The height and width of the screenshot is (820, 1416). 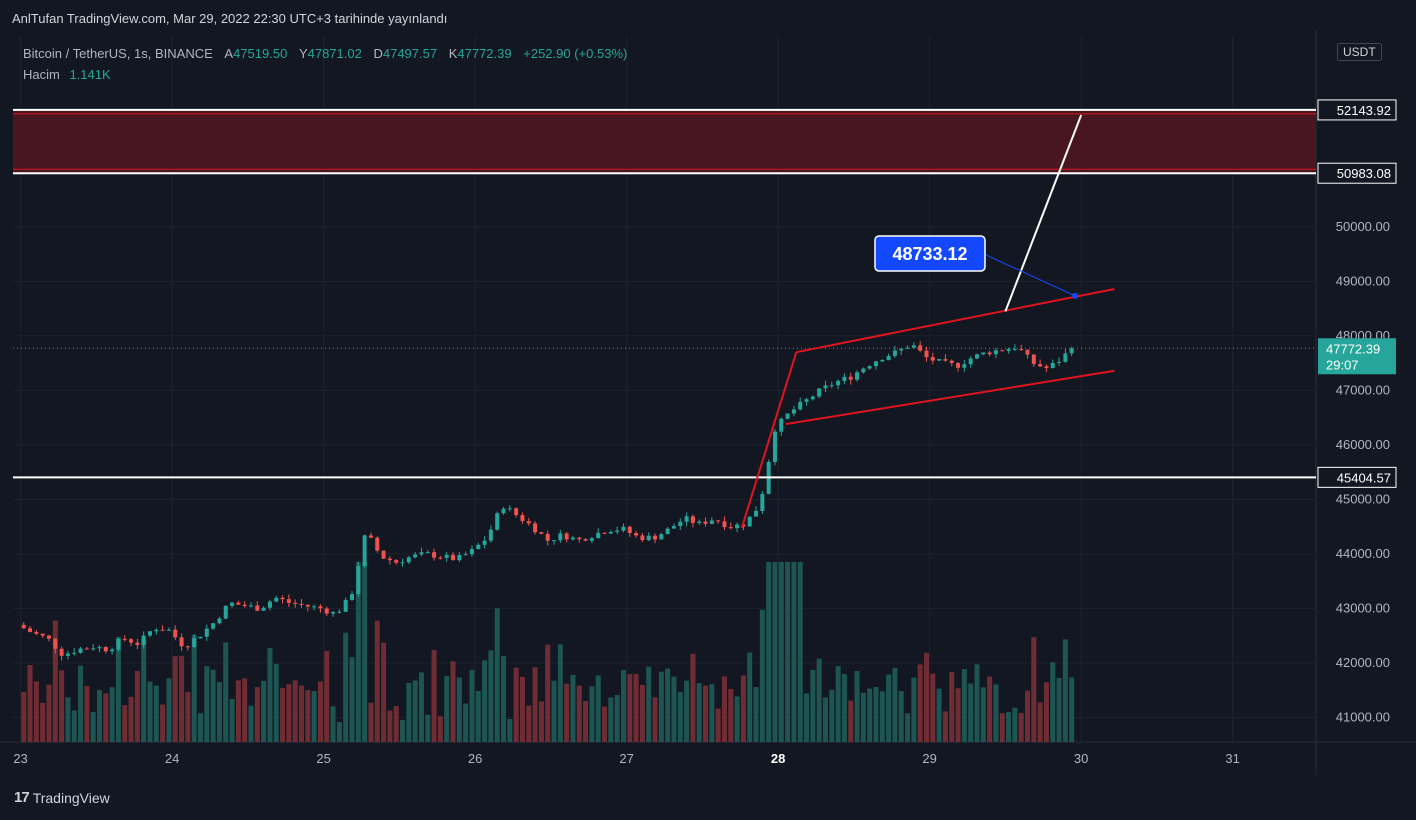 What do you see at coordinates (664, 141) in the screenshot?
I see `zone-fill` at bounding box center [664, 141].